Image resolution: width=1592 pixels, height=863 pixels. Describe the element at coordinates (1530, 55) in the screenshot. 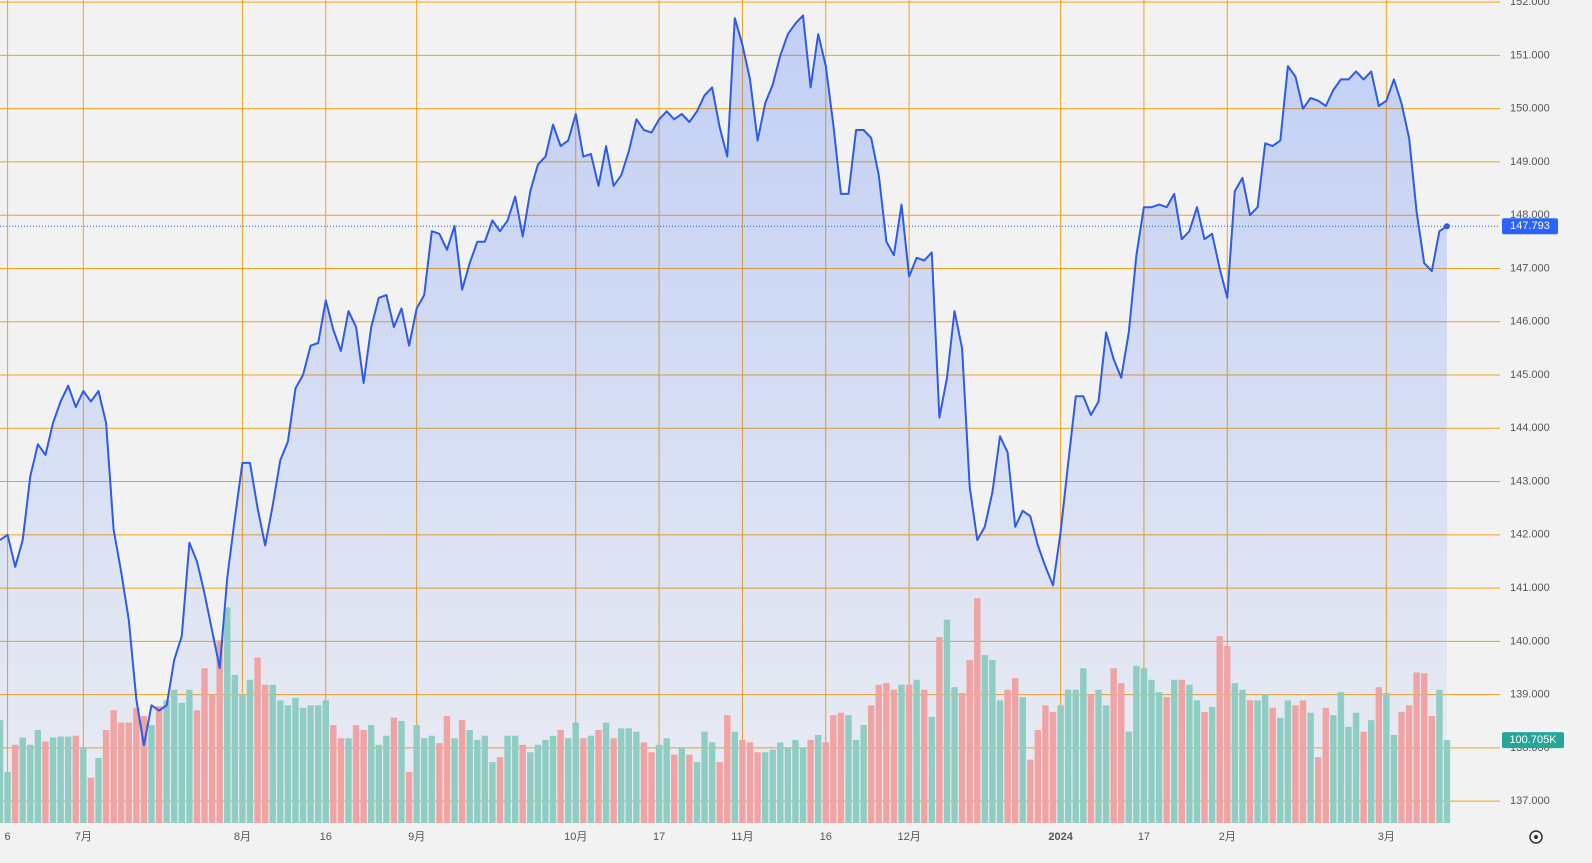

I see `y-tick-label: 151.000` at that location.